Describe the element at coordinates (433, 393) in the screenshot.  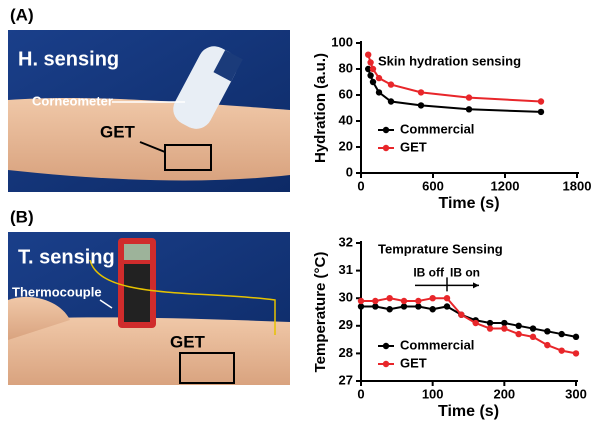
I see `x-tick-label: 100` at that location.